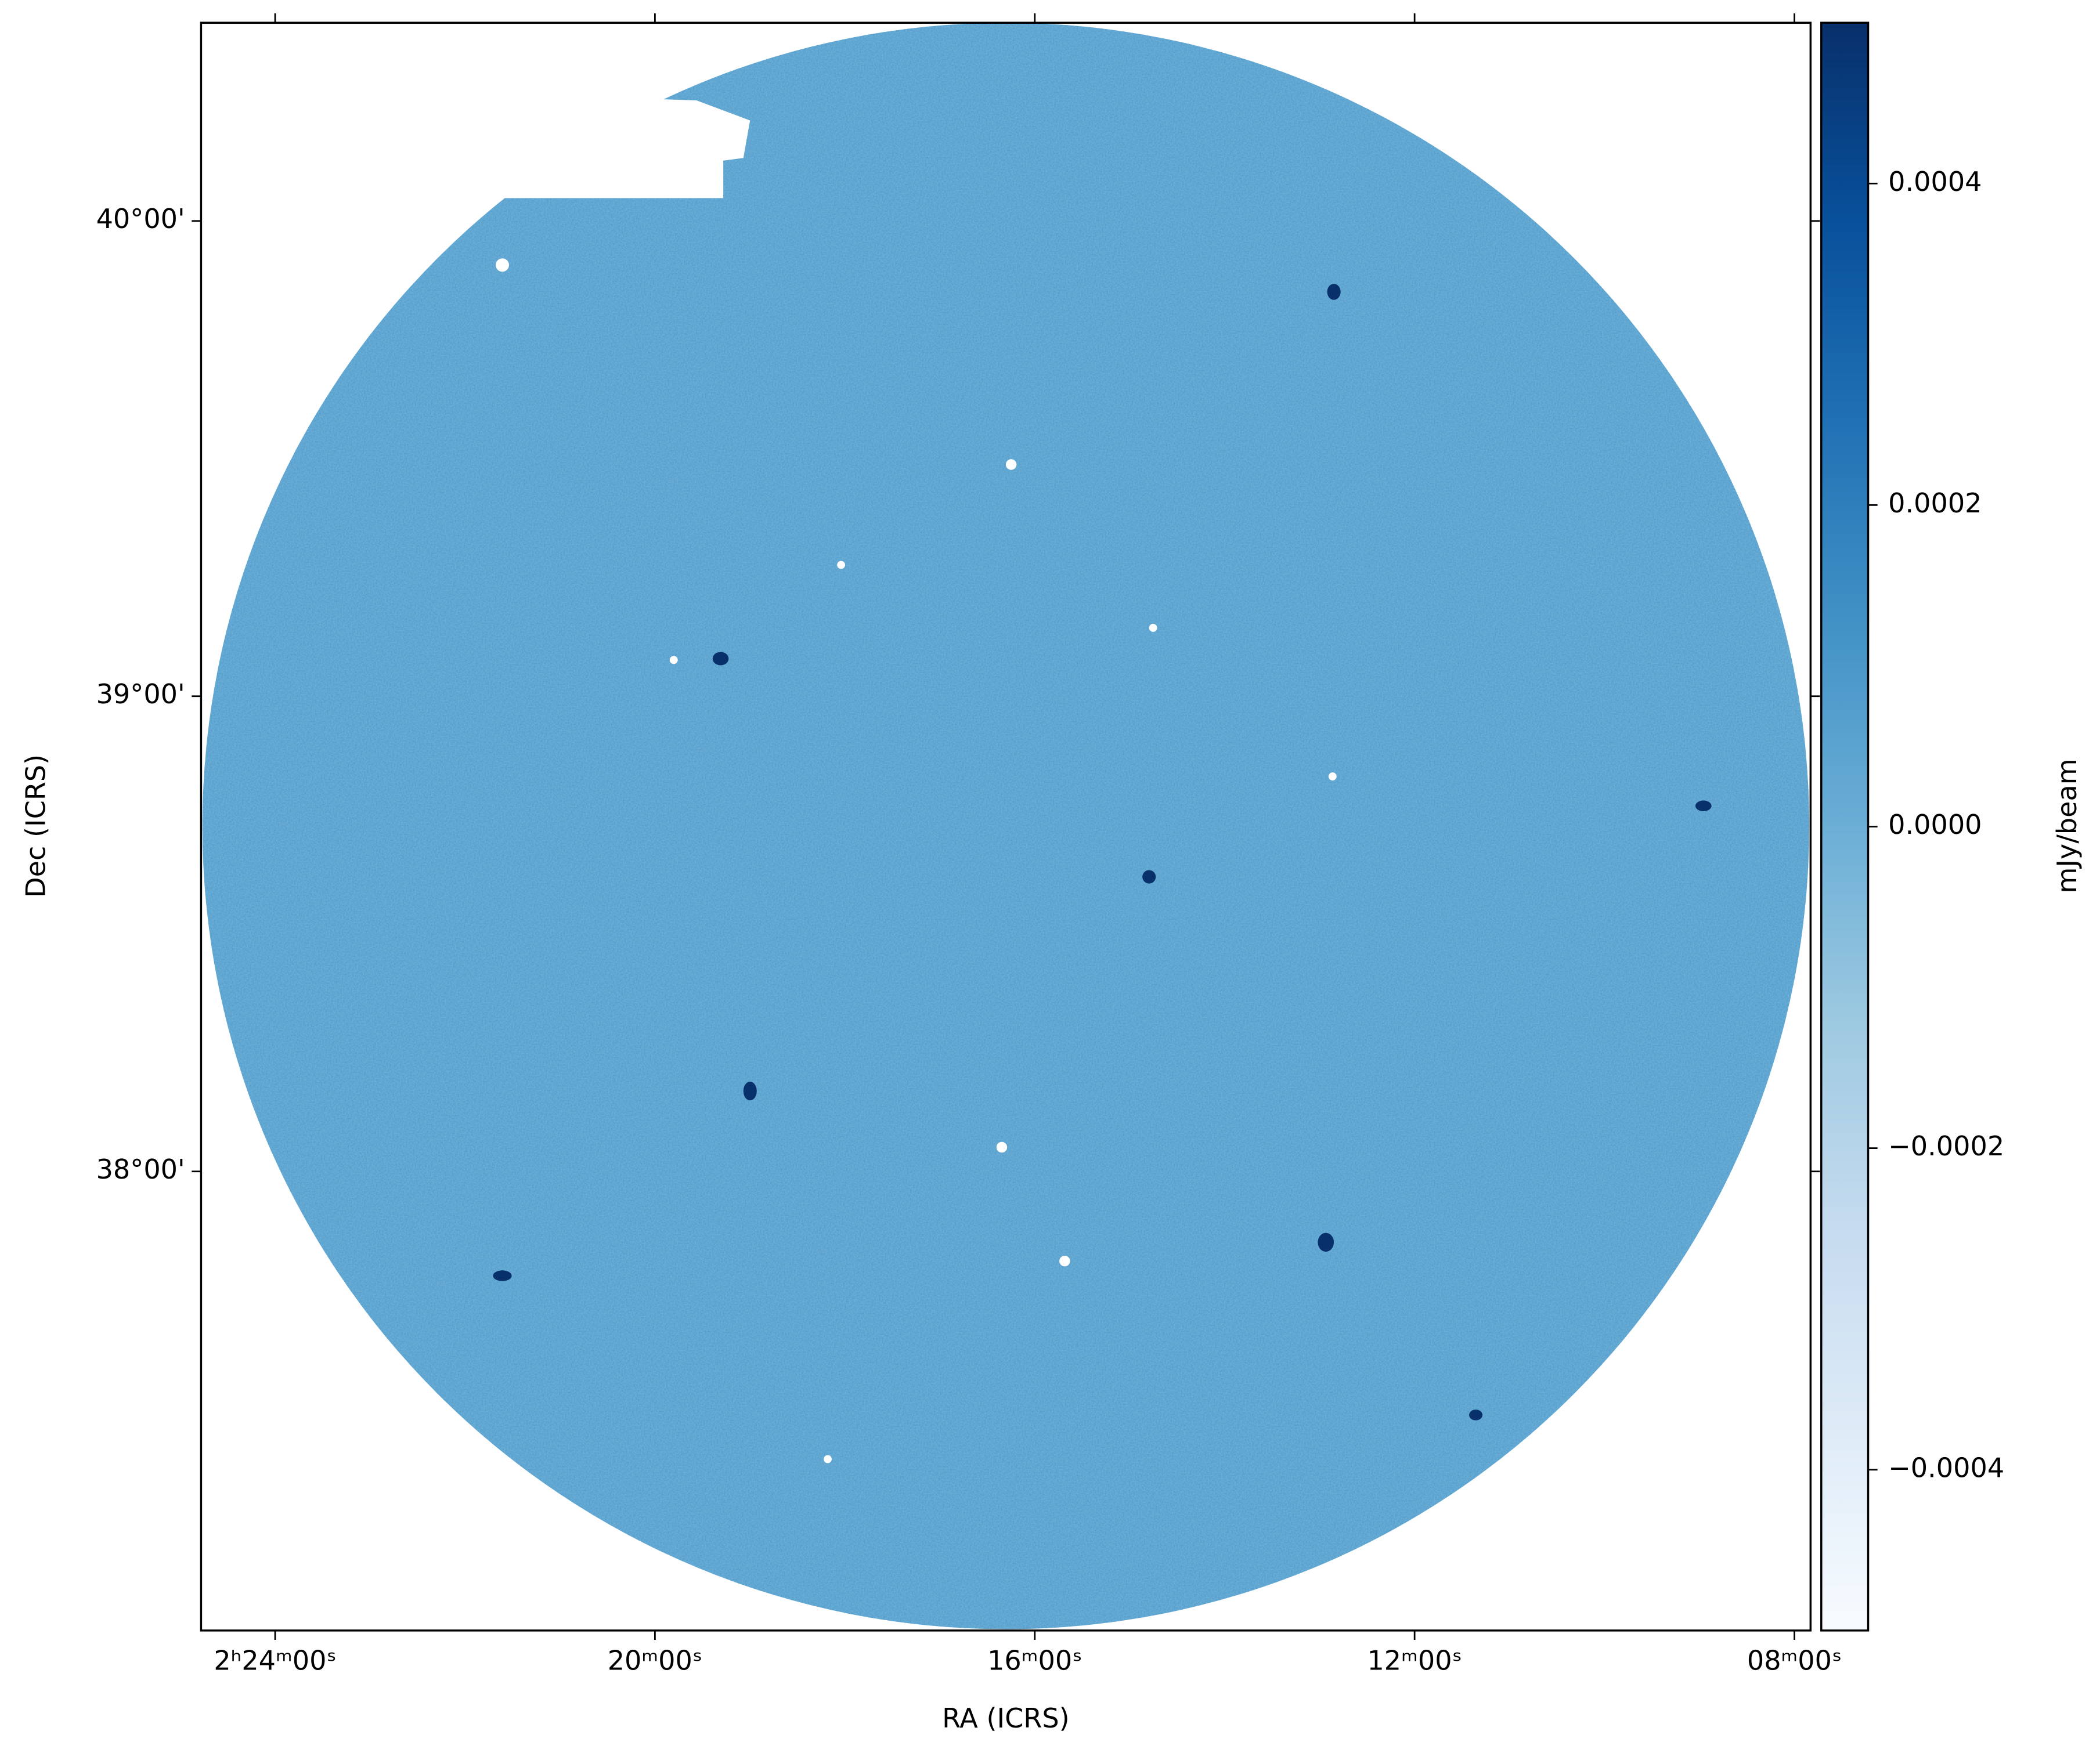 The height and width of the screenshot is (1760, 2100). What do you see at coordinates (1946, 1467) in the screenshot?
I see `colorbar-tick-label: −0.0004` at bounding box center [1946, 1467].